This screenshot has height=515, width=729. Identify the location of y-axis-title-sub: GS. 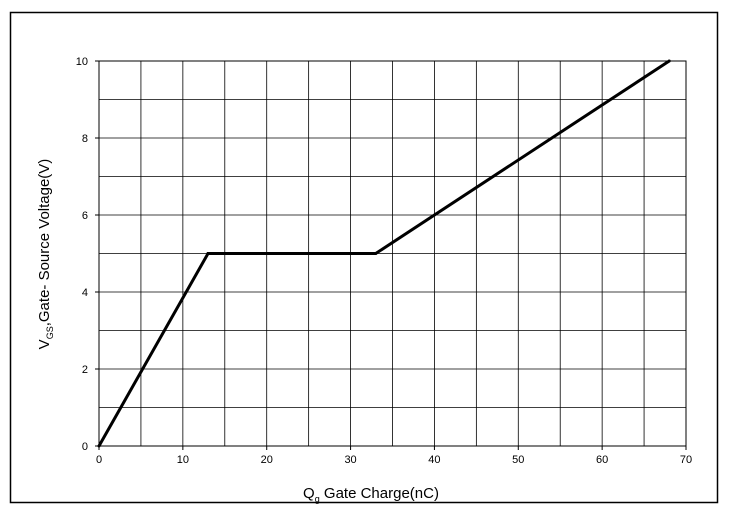
(50, 332).